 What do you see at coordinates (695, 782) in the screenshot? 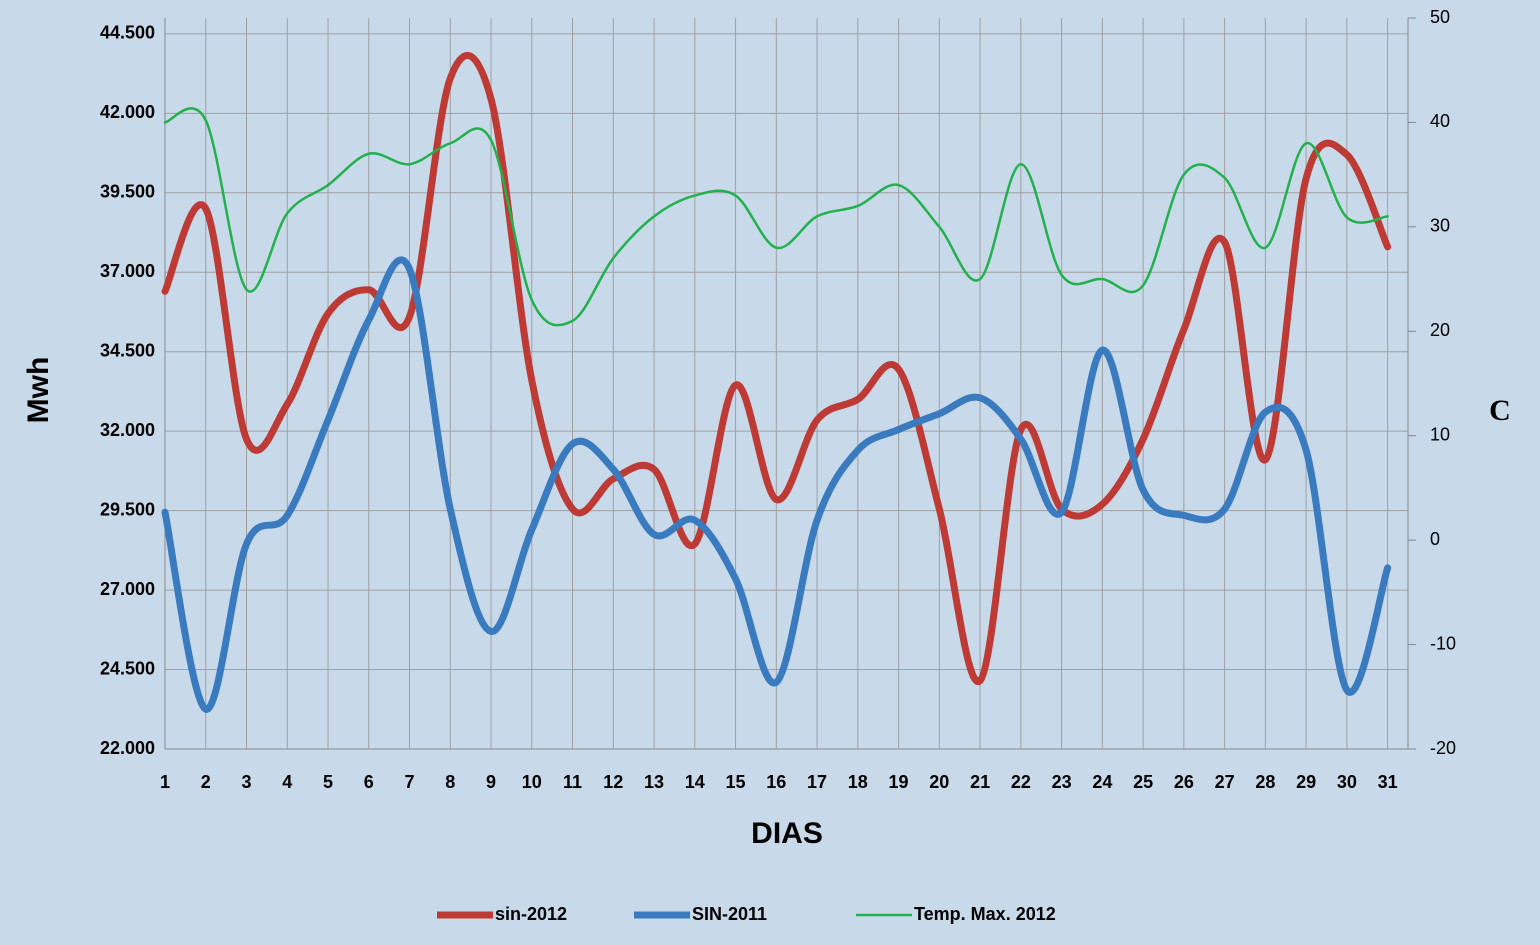
I see `x-tick-label: 14` at bounding box center [695, 782].